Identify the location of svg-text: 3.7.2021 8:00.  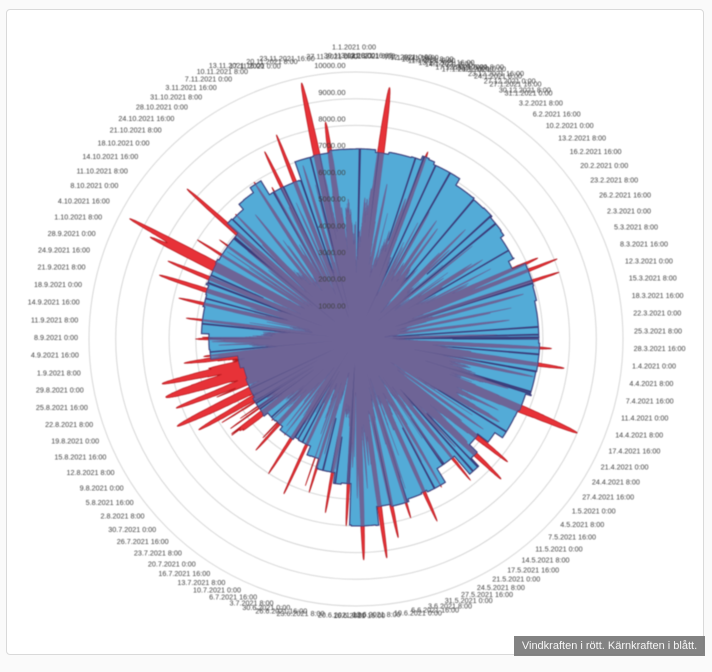
(252, 602).